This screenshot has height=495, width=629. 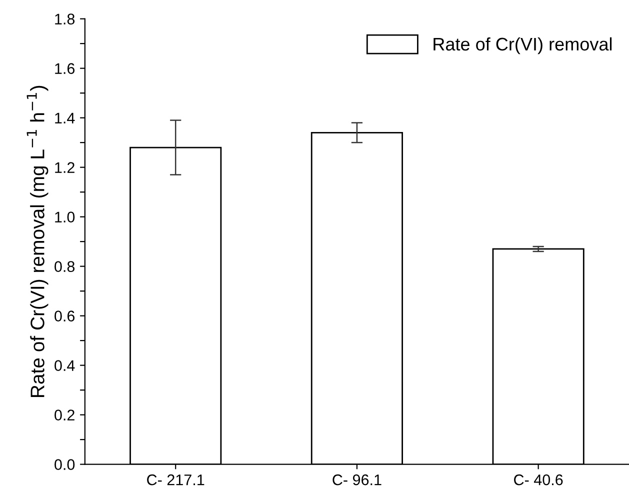 I want to click on x-tick-label: C- 217.1, so click(x=175, y=480).